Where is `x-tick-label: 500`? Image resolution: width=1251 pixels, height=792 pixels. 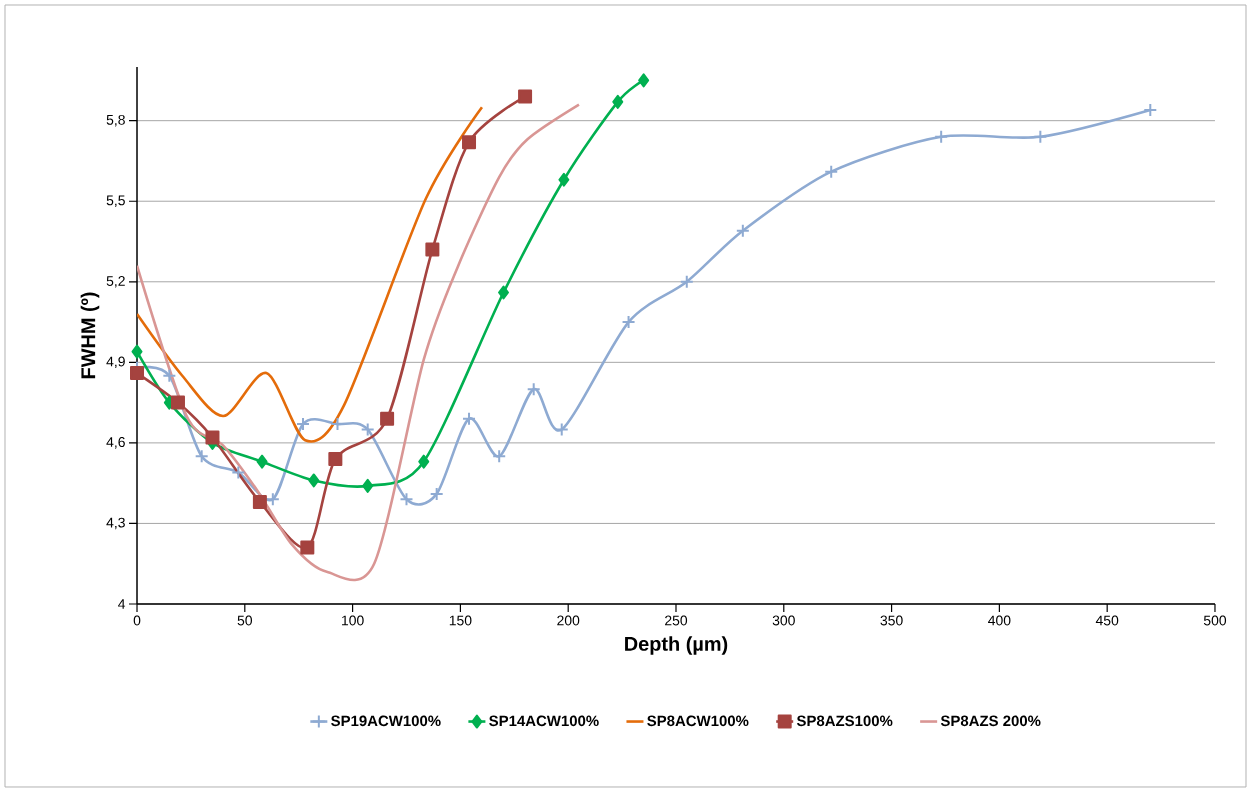 x-tick-label: 500 is located at coordinates (1215, 620).